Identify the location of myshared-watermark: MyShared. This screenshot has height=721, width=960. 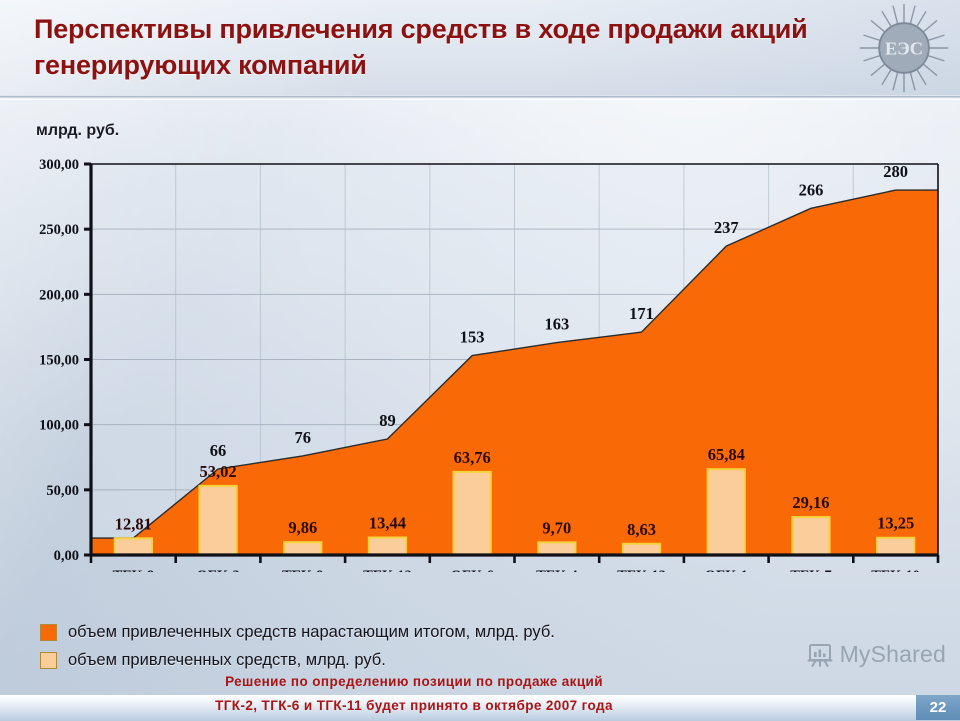
(876, 654).